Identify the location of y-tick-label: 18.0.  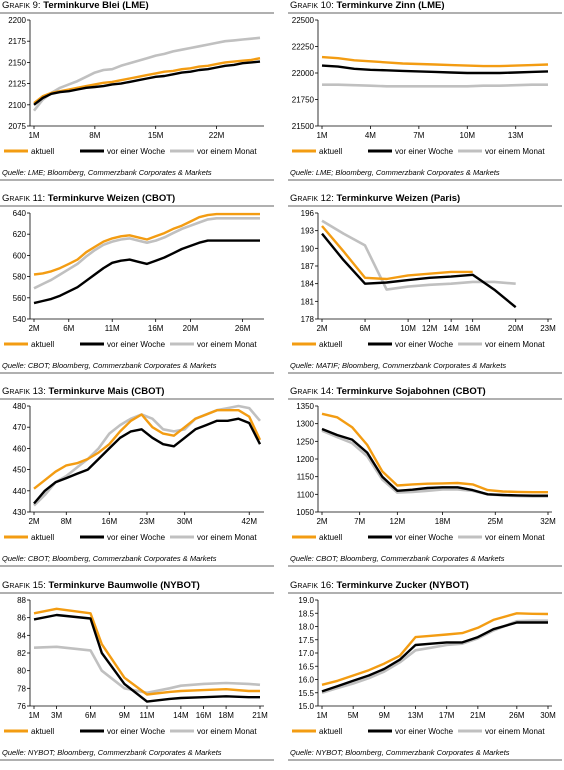
(306, 627).